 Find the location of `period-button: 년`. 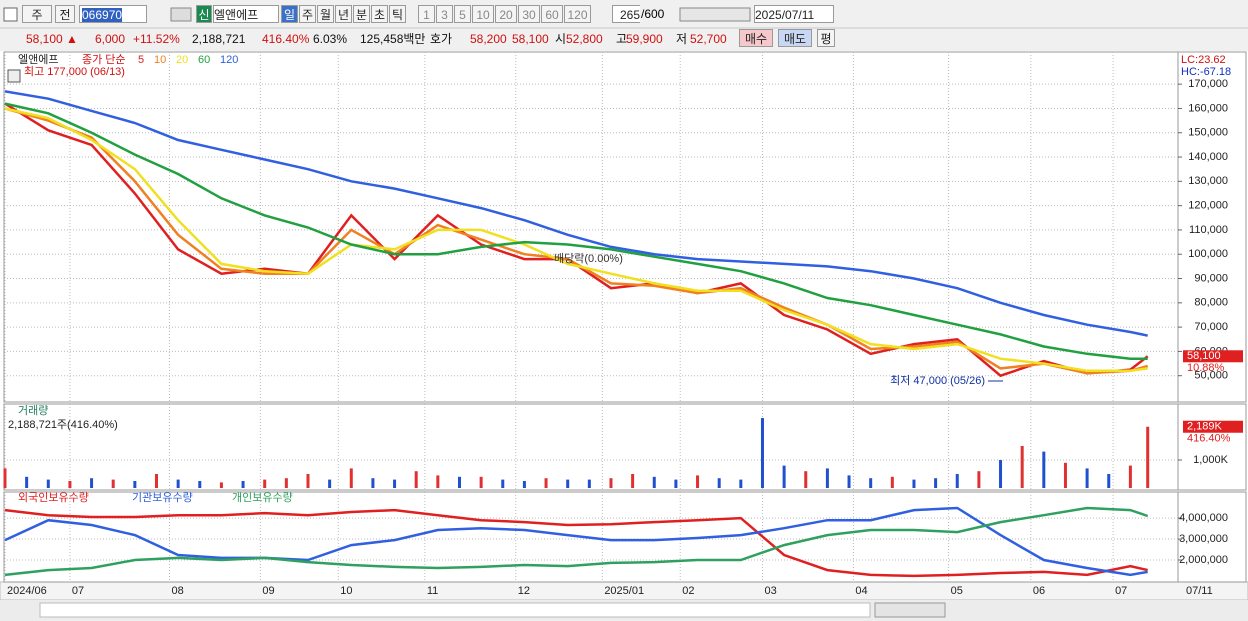

period-button: 년 is located at coordinates (343, 14).